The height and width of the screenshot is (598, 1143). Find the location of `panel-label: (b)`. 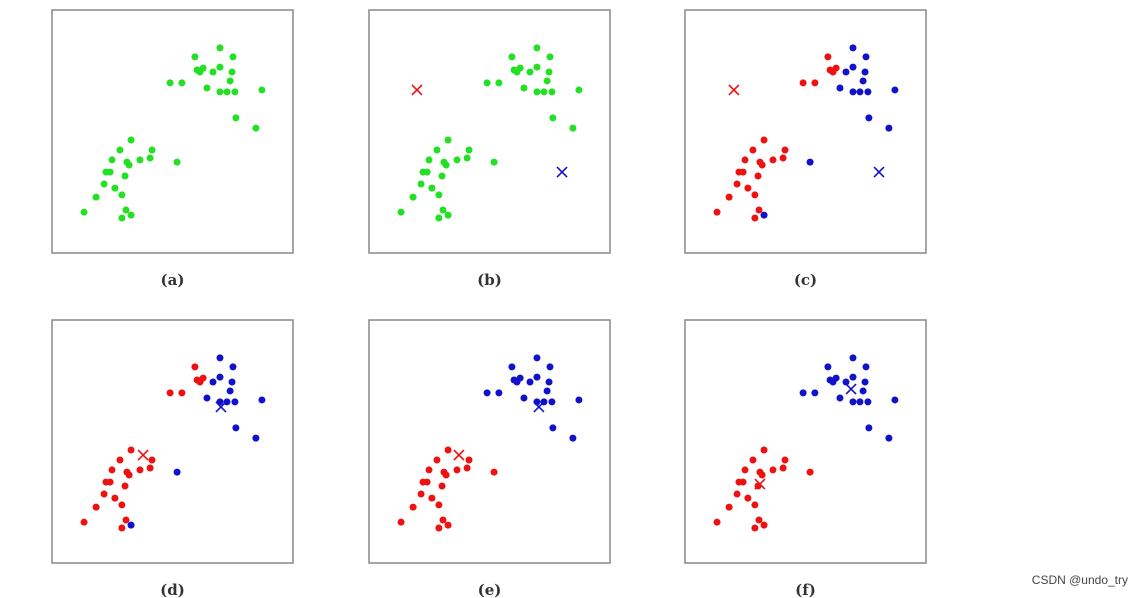

panel-label: (b) is located at coordinates (489, 280).